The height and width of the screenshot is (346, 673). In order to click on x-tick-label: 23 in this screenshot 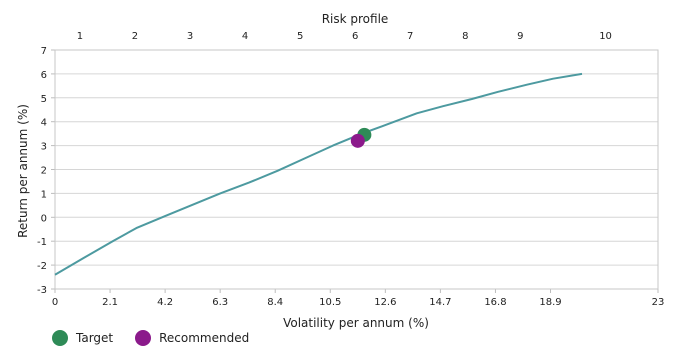, I will do `click(658, 302)`.